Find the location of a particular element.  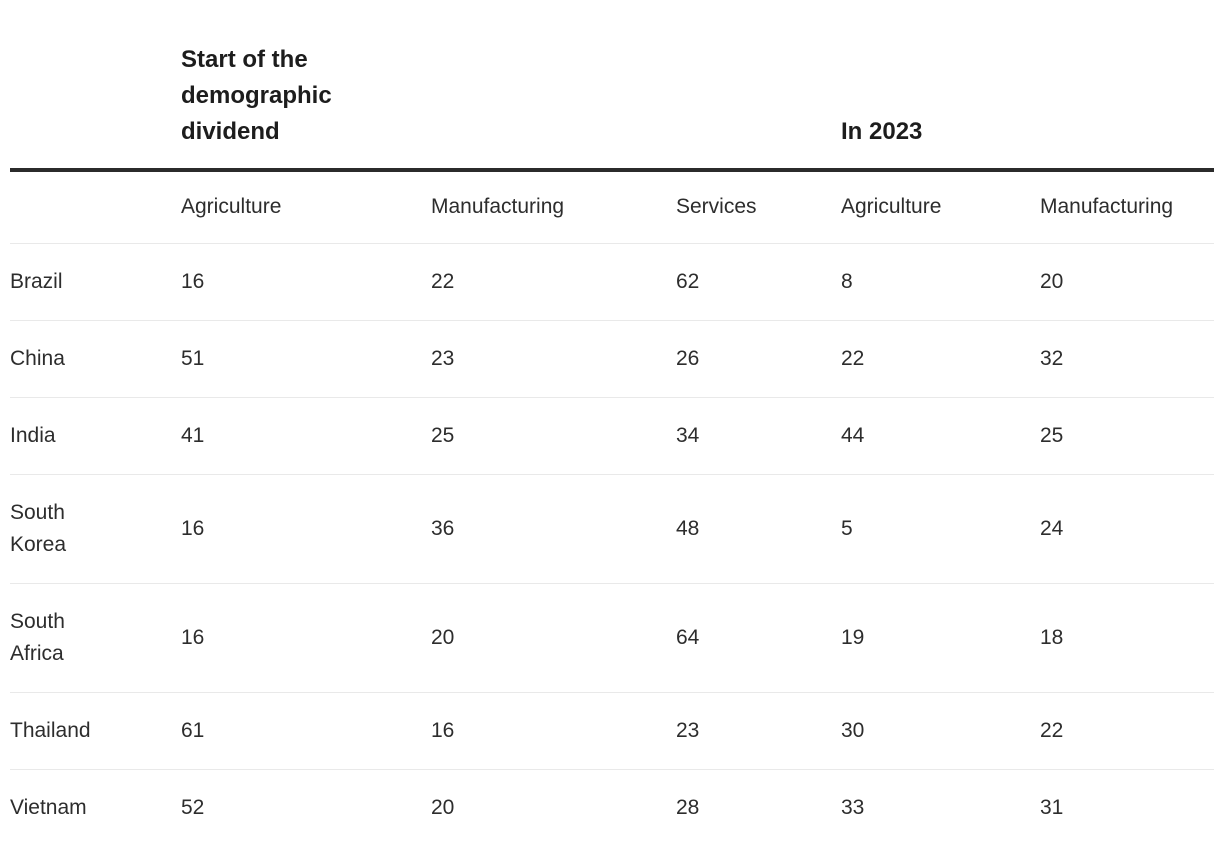

table-cell: 19 is located at coordinates (940, 638).